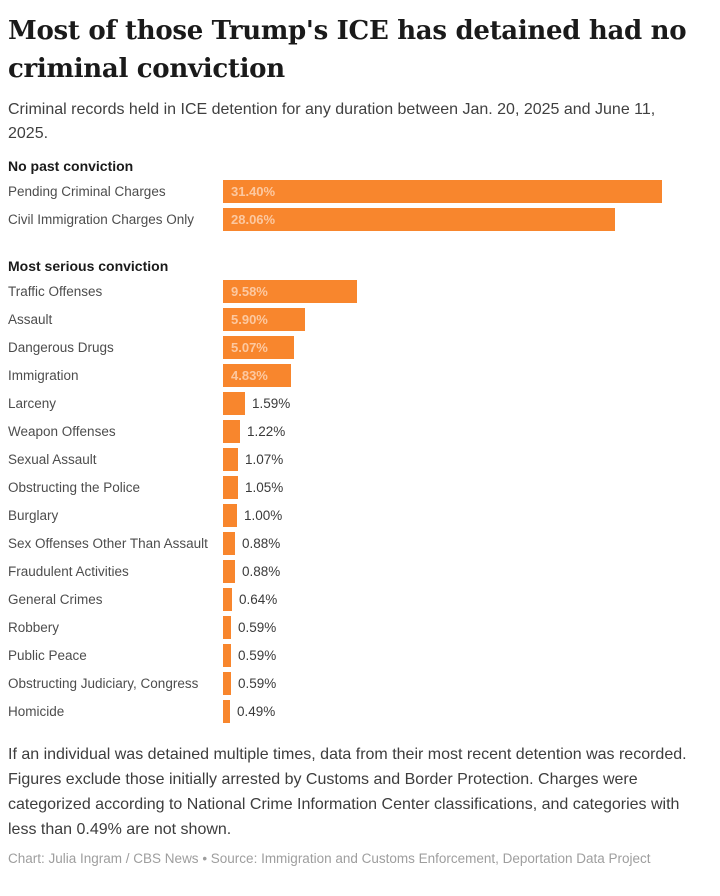 The height and width of the screenshot is (896, 720). Describe the element at coordinates (466, 347) in the screenshot. I see `bar-area: 5.07%` at that location.